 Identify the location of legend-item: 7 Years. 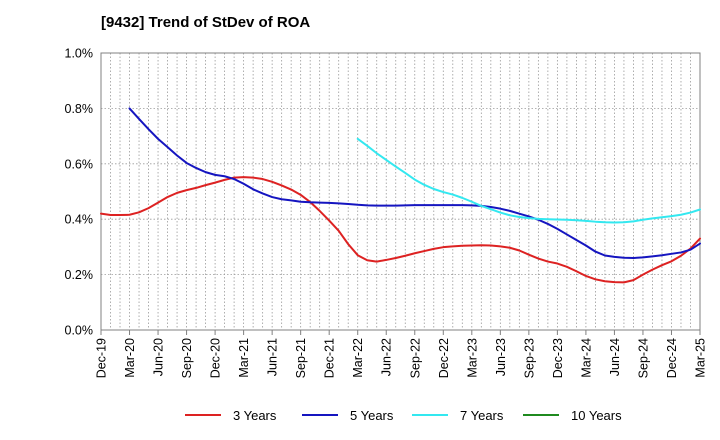
(457, 415).